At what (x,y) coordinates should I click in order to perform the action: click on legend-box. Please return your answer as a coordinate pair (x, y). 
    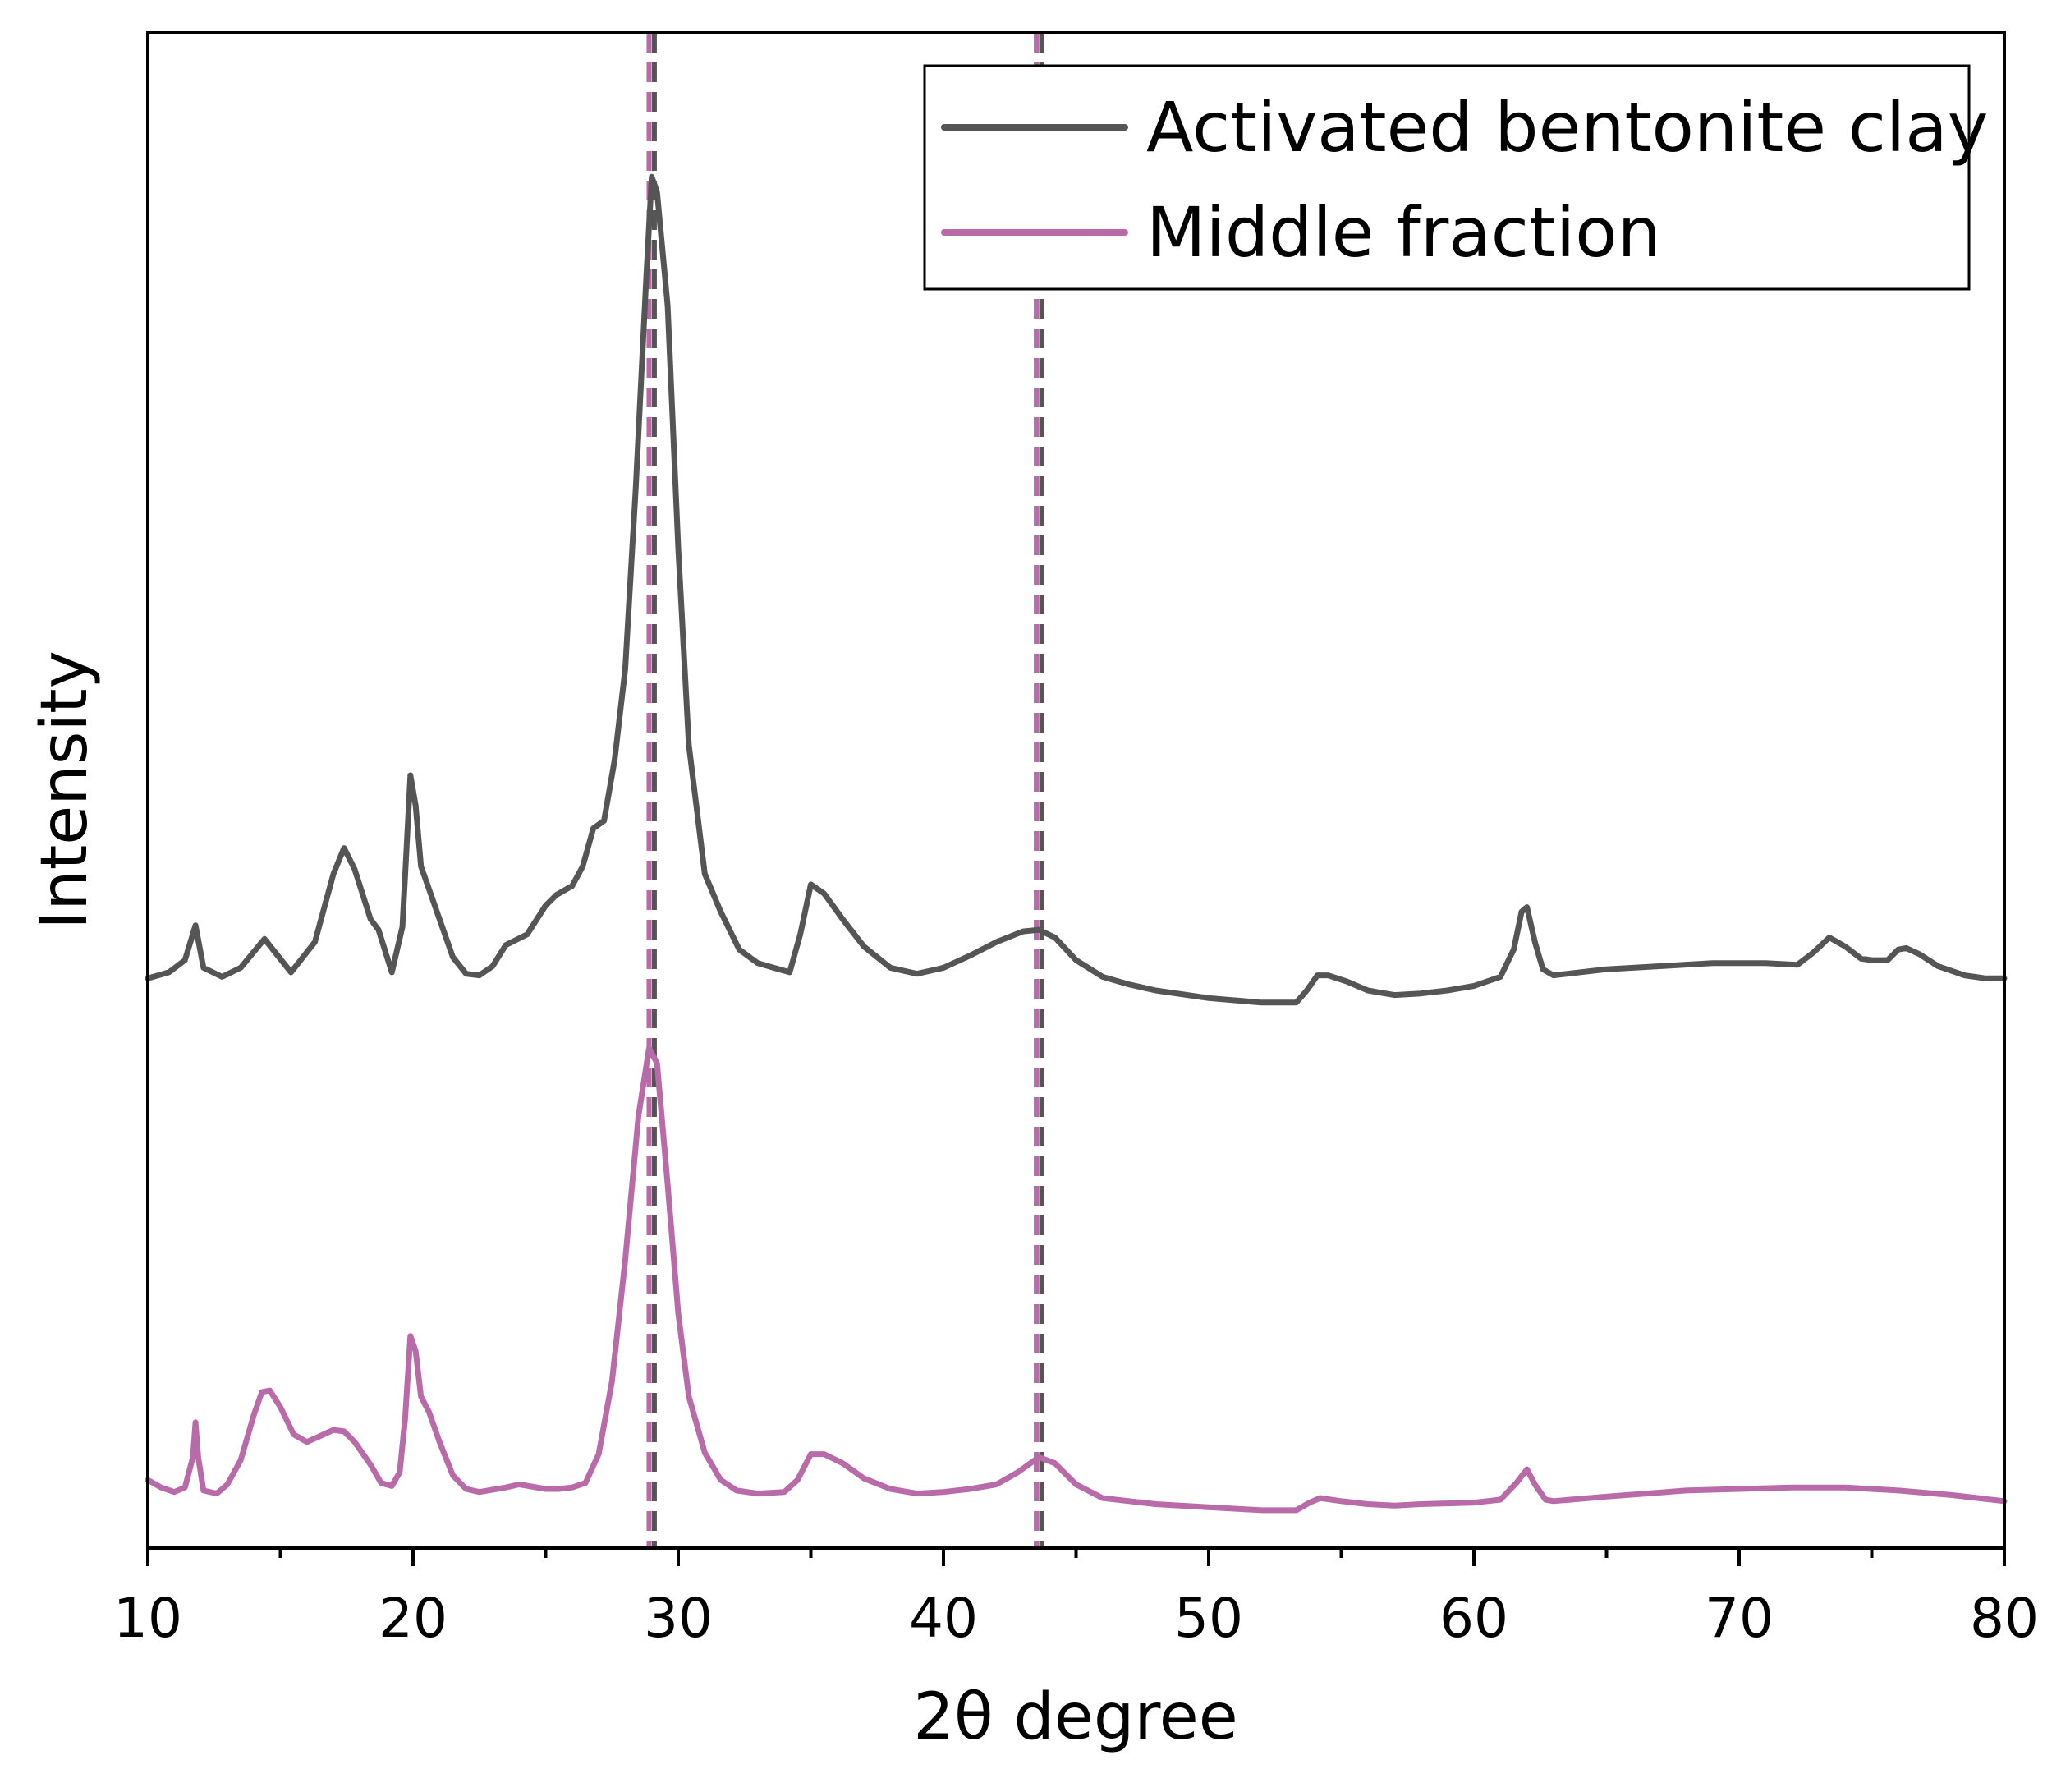
    Looking at the image, I should click on (1447, 178).